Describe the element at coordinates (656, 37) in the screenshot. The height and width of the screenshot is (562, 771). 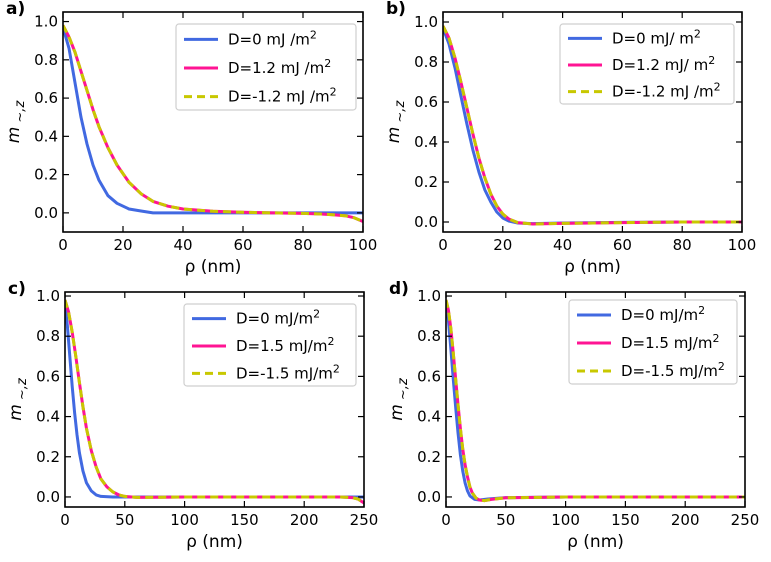
I see `legend-entry-1: D=0 mJ/ m2` at that location.